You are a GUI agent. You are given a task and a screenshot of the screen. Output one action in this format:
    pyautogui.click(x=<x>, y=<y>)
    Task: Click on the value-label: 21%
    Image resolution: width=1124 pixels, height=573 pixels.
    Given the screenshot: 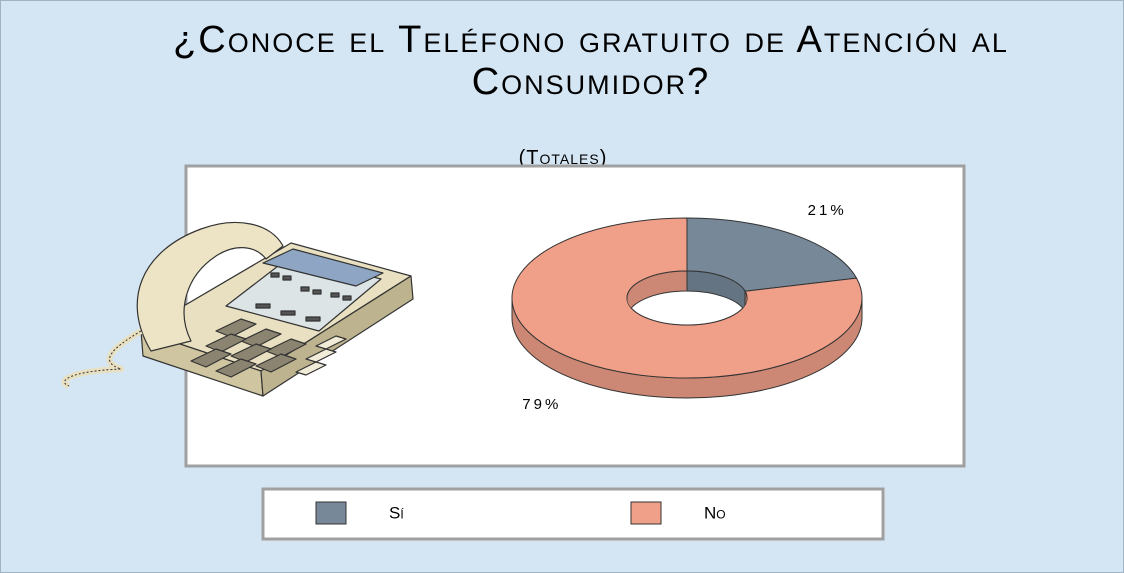 What is the action you would take?
    pyautogui.click(x=827, y=210)
    